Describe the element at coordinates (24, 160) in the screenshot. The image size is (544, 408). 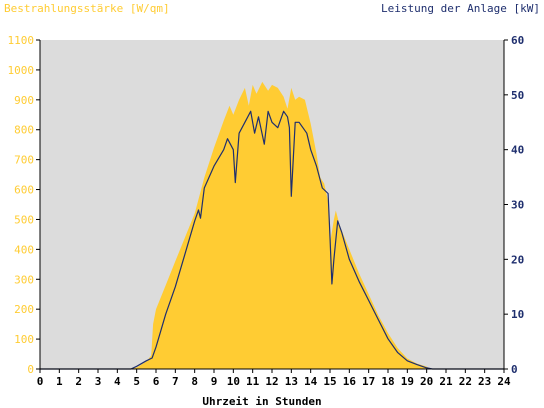
I see `left-tick-label: 700` at that location.